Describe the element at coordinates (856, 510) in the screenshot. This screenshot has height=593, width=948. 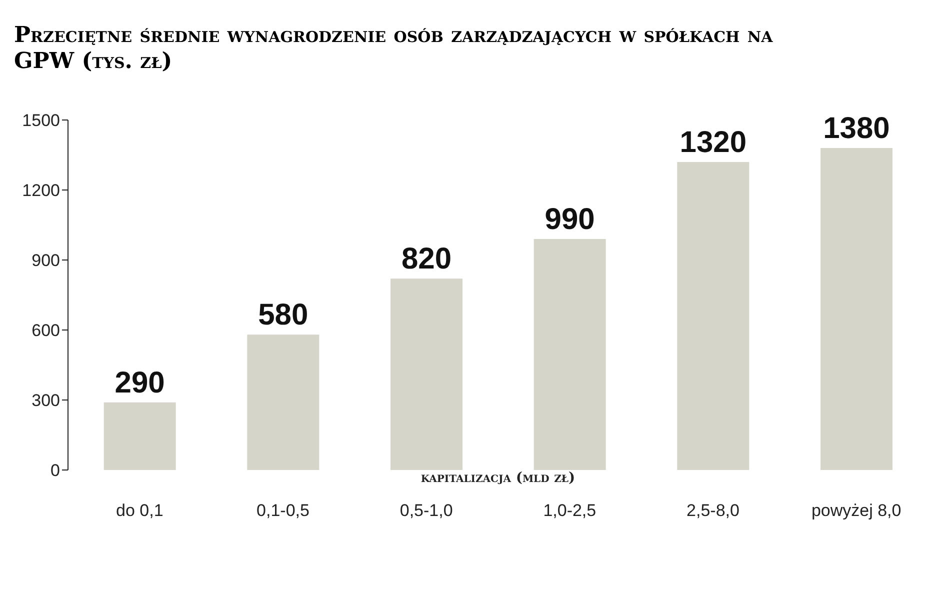
I see `x-tick-label: powyżej 8,0` at that location.